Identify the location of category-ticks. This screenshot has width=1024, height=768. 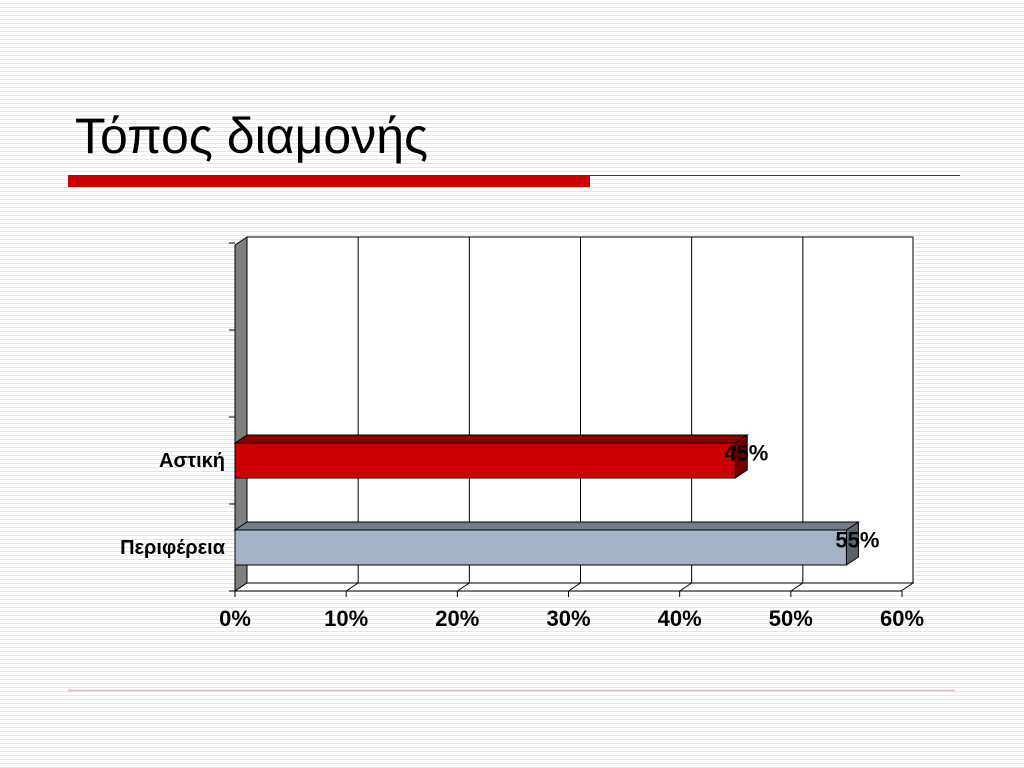
(232, 417).